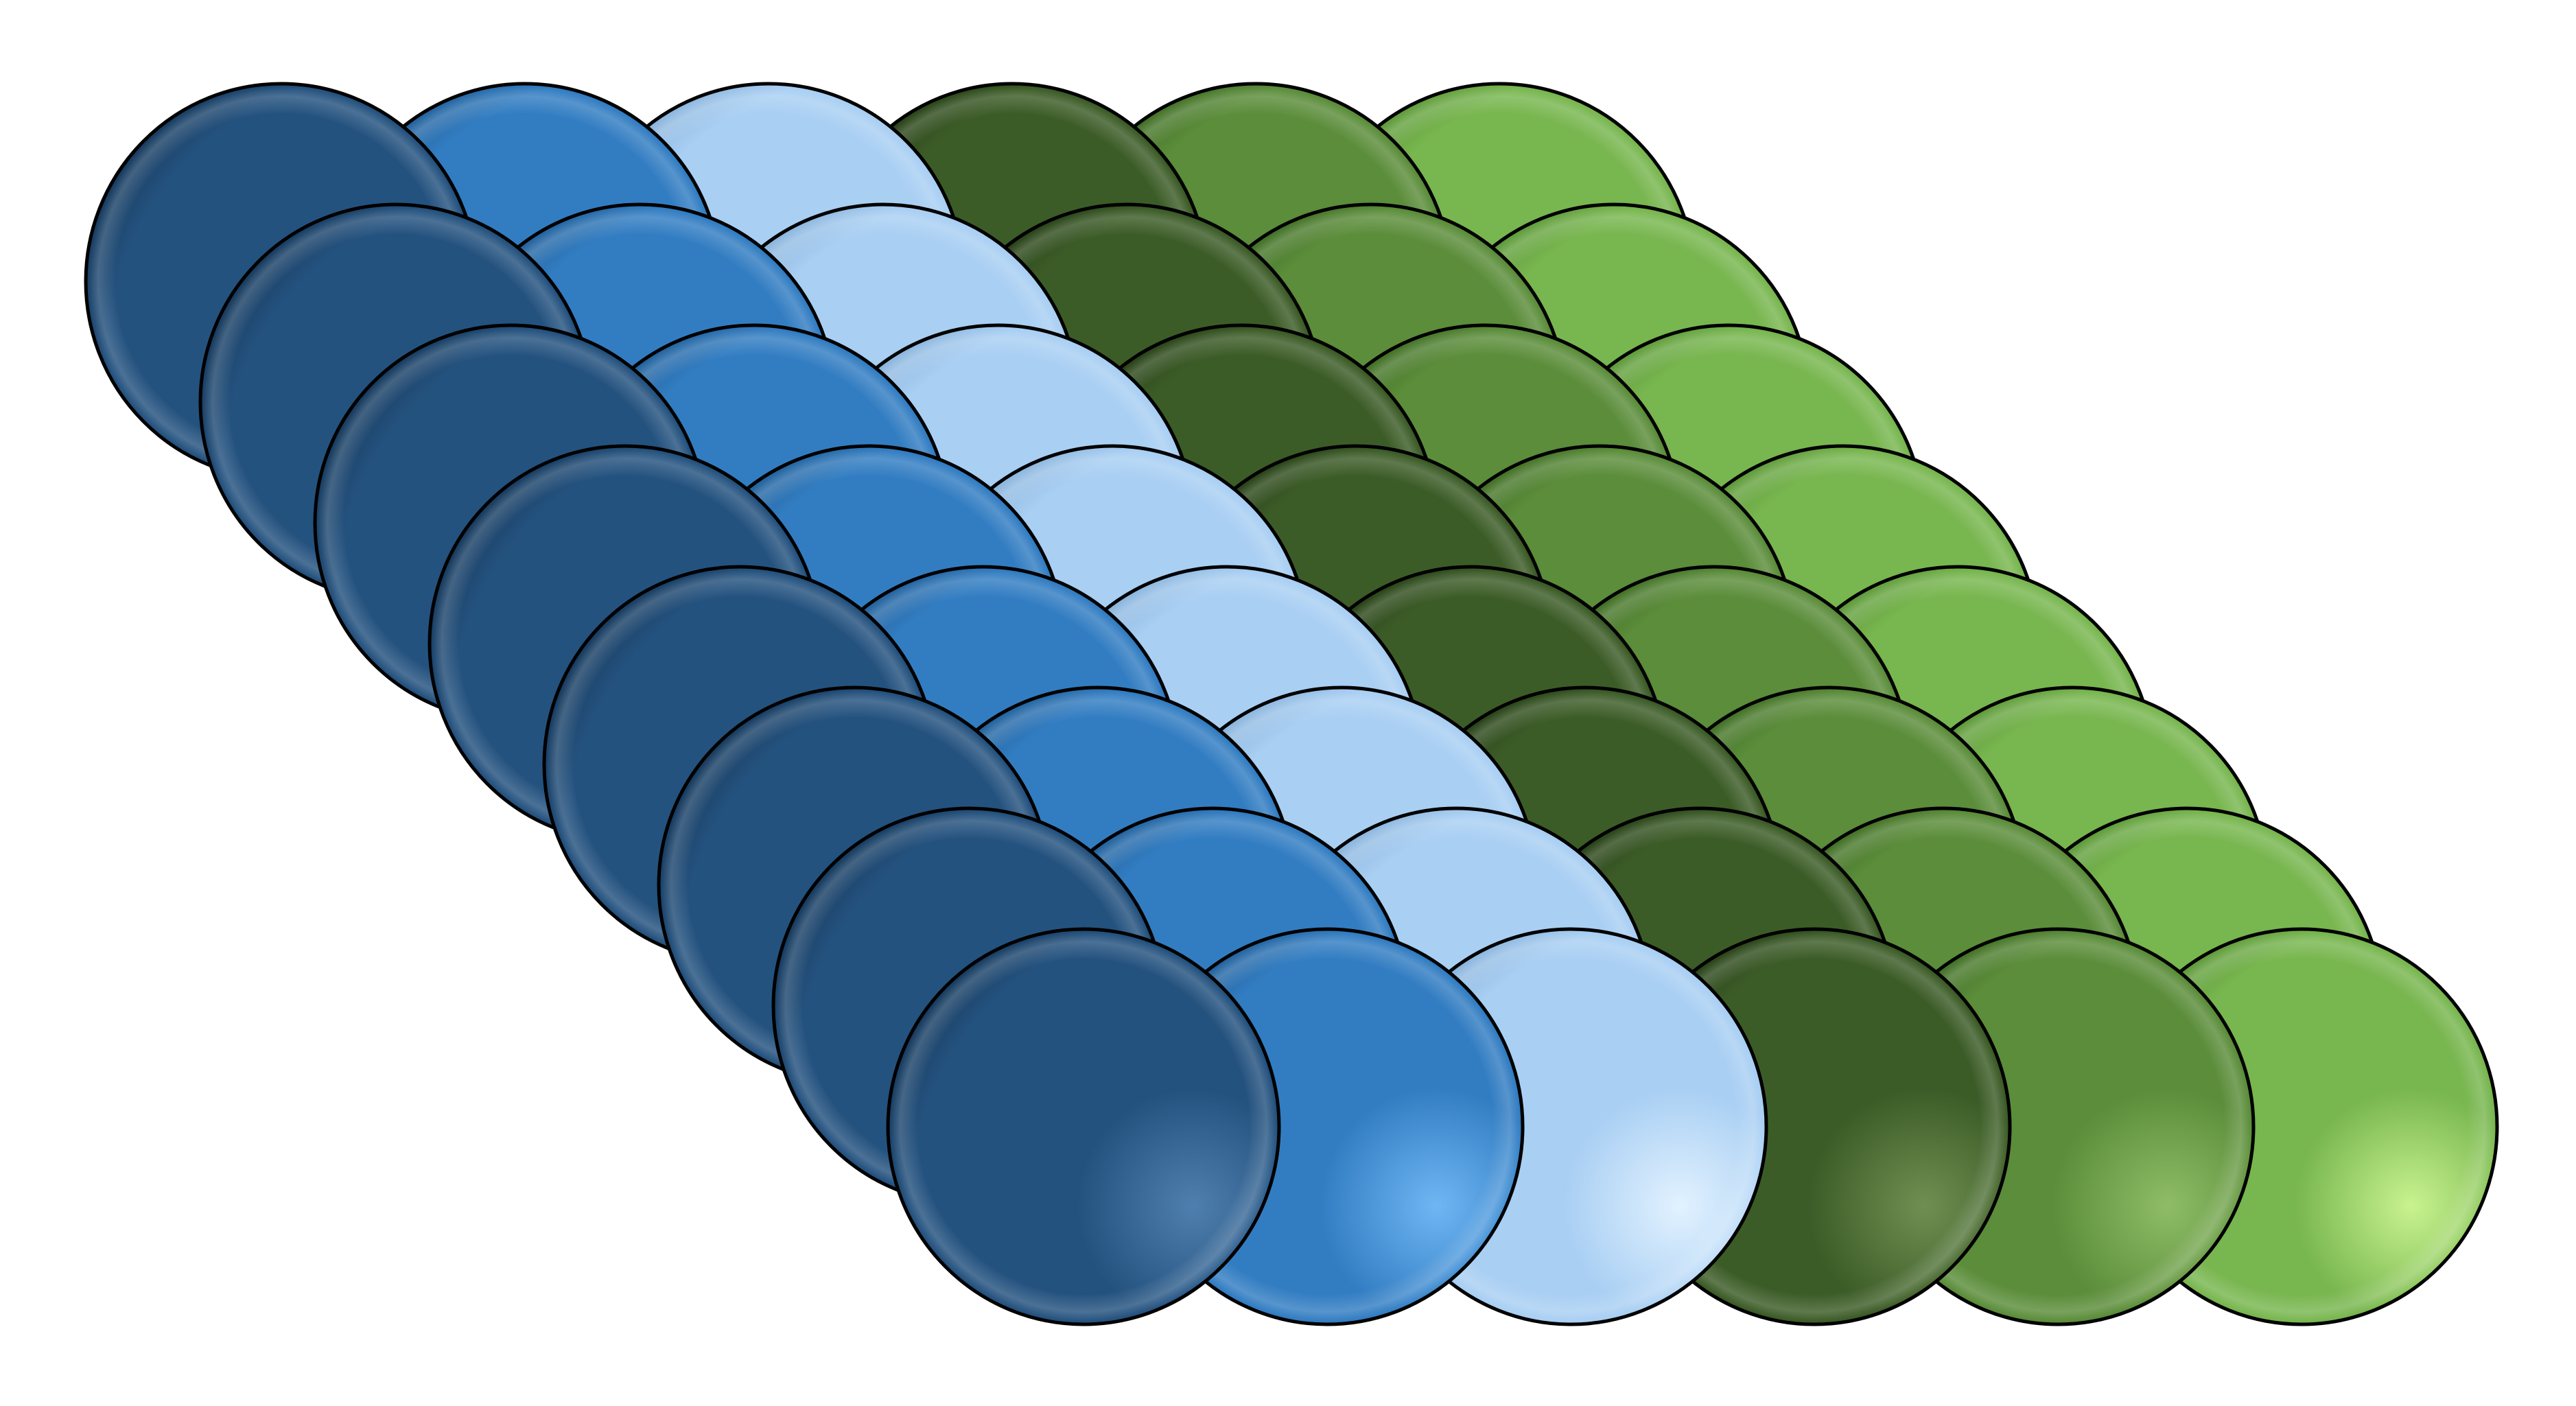  I want to click on disc-r8-c1, so click(1083, 1126).